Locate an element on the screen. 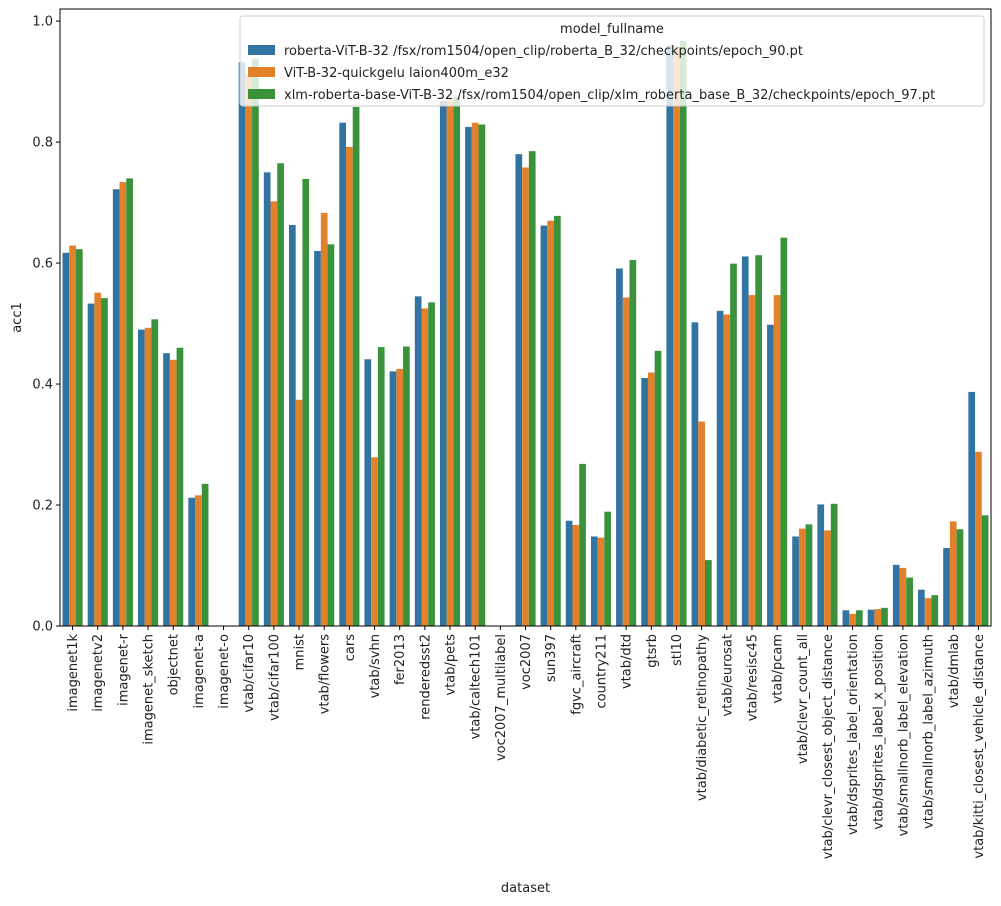 This screenshot has width=1001, height=906. bar-series-1-vtab/clevr_closest_object_distance is located at coordinates (827, 578).